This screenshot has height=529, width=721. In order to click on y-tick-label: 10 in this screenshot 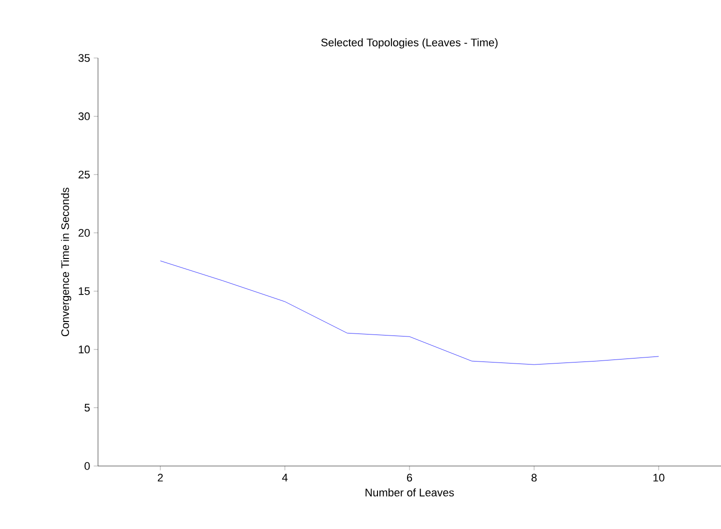, I will do `click(84, 350)`.